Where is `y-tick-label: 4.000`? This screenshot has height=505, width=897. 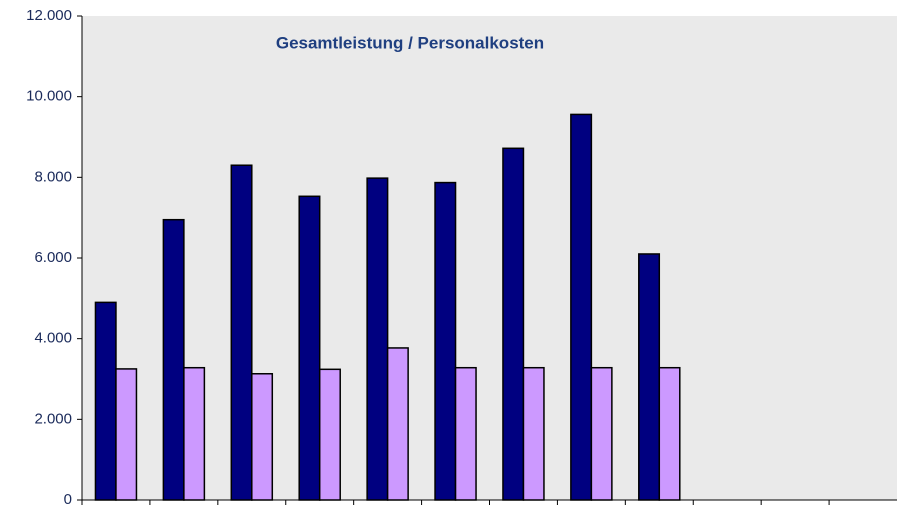 y-tick-label: 4.000 is located at coordinates (53, 338).